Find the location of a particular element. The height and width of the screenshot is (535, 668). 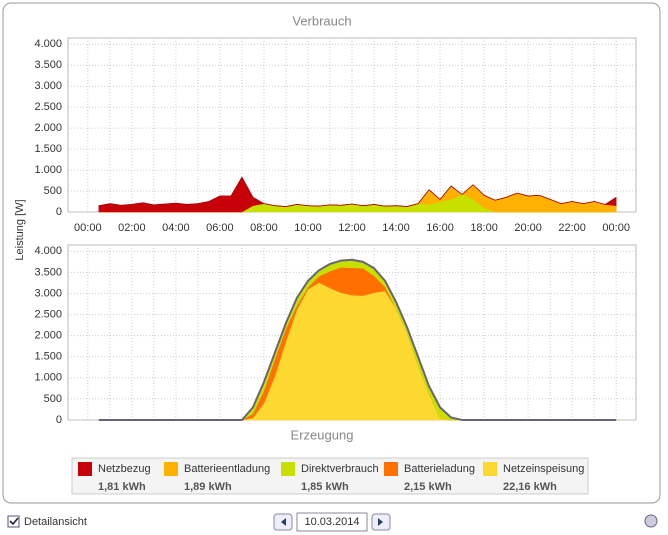

legend-label: Batterieentladung is located at coordinates (227, 469).